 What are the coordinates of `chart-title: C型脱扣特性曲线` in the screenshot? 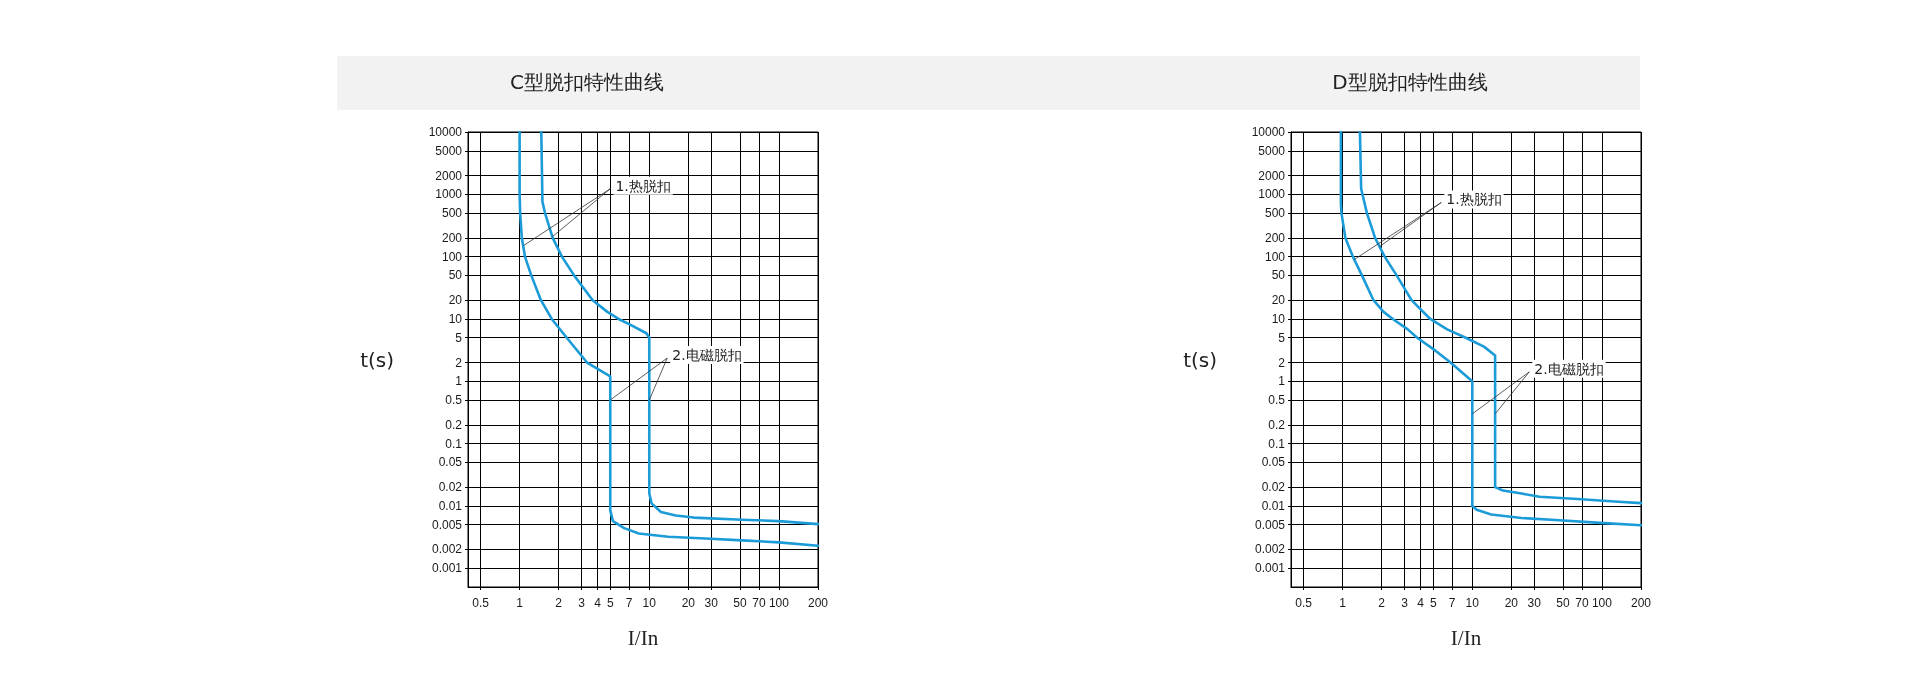 It's located at (587, 82).